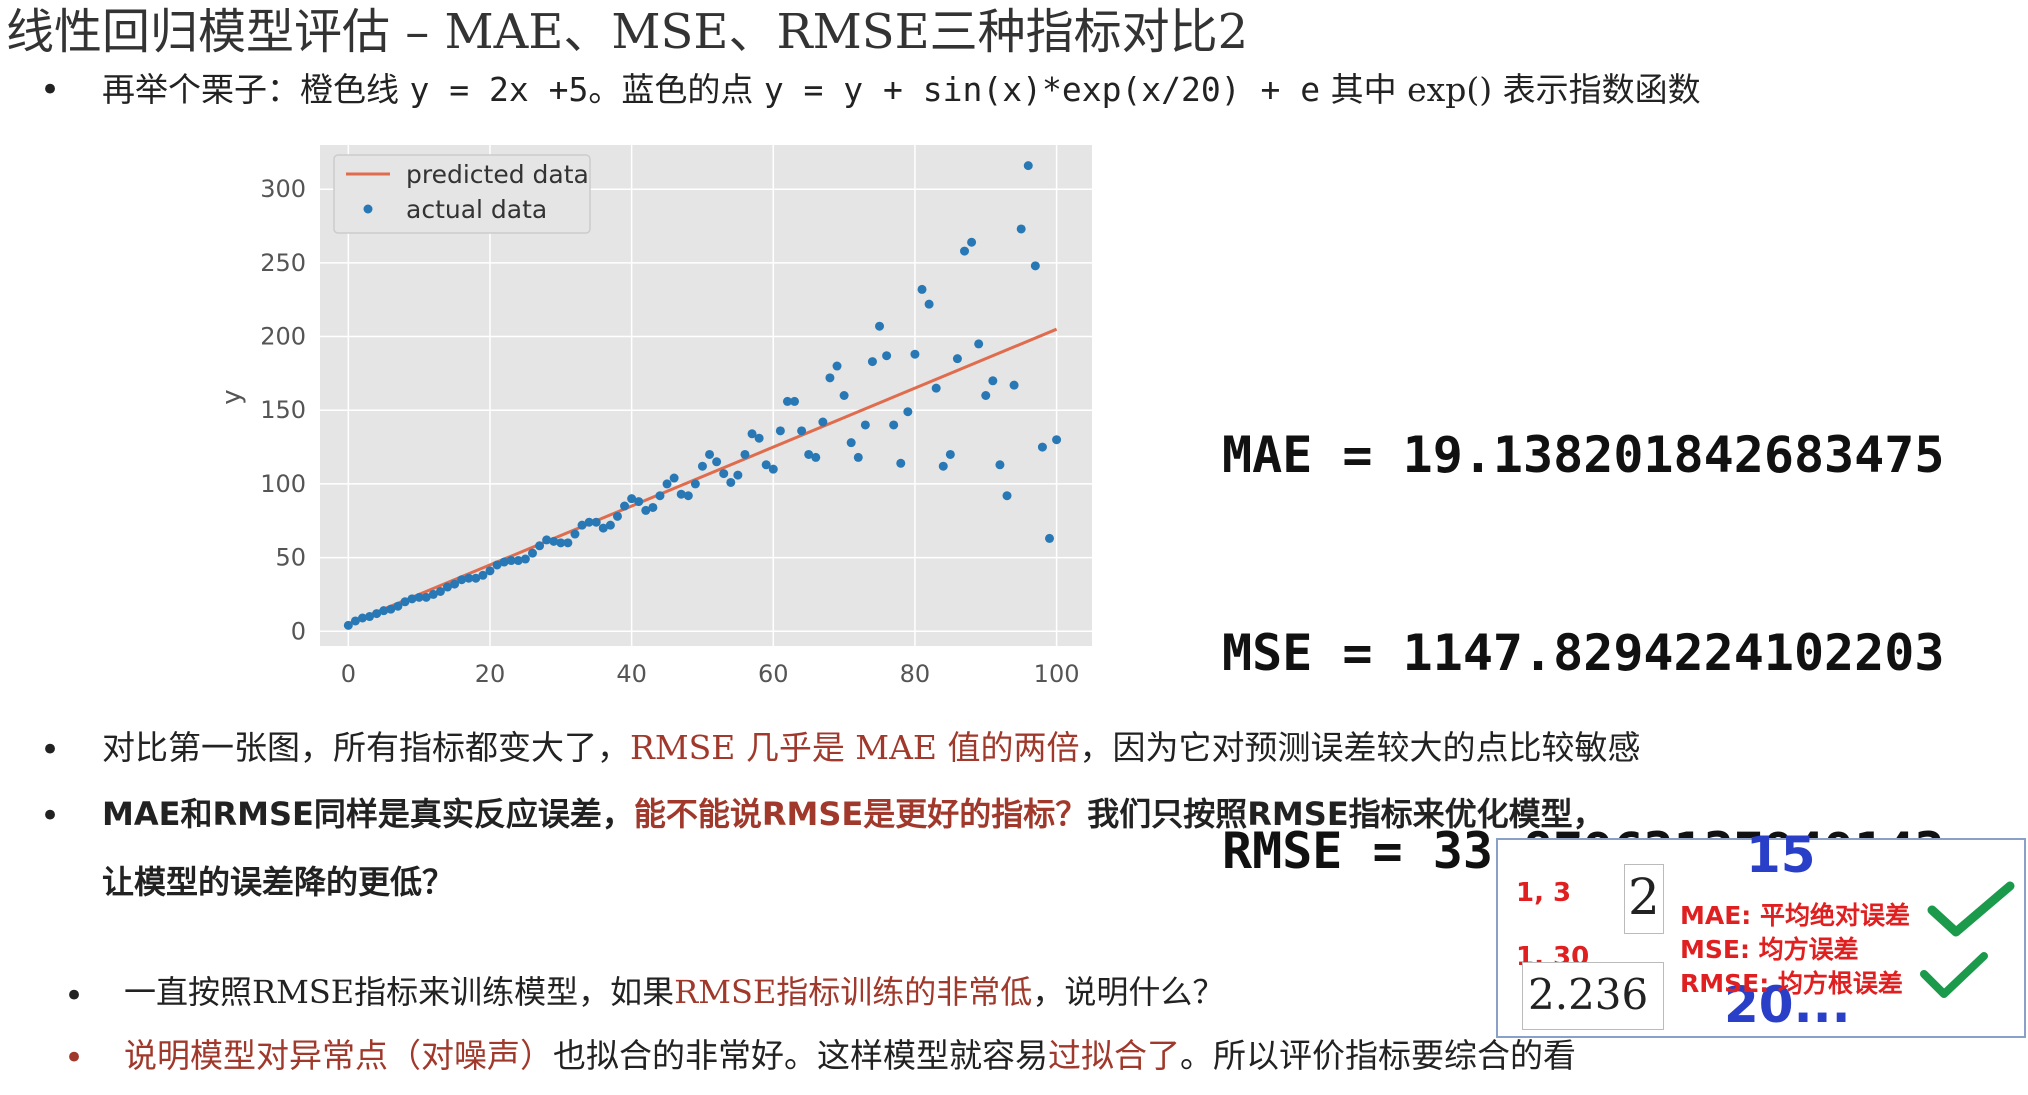  What do you see at coordinates (853, 992) in the screenshot?
I see `training-highlight: RMSE指标训练的非常低` at bounding box center [853, 992].